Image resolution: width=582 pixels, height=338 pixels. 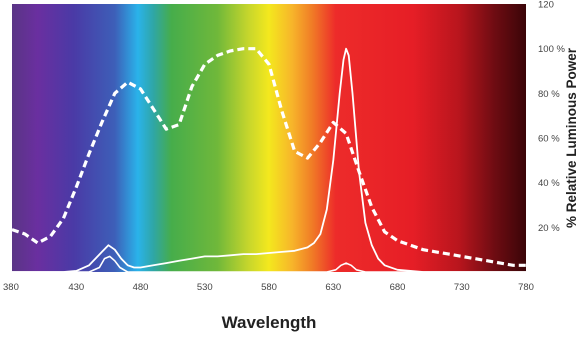 I want to click on y-axis-ticks: 20 % 40 % 60 % 80 % 100 % 120, so click(x=551, y=117).